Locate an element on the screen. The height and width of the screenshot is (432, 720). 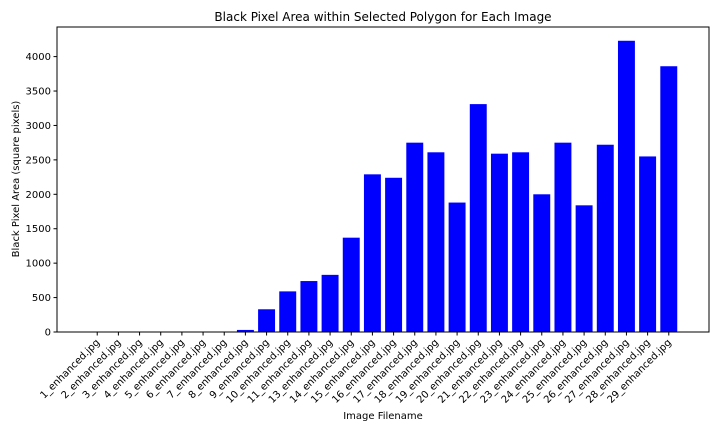
y-axis-label: Black Pixel Area (square pixels) is located at coordinates (16, 179).